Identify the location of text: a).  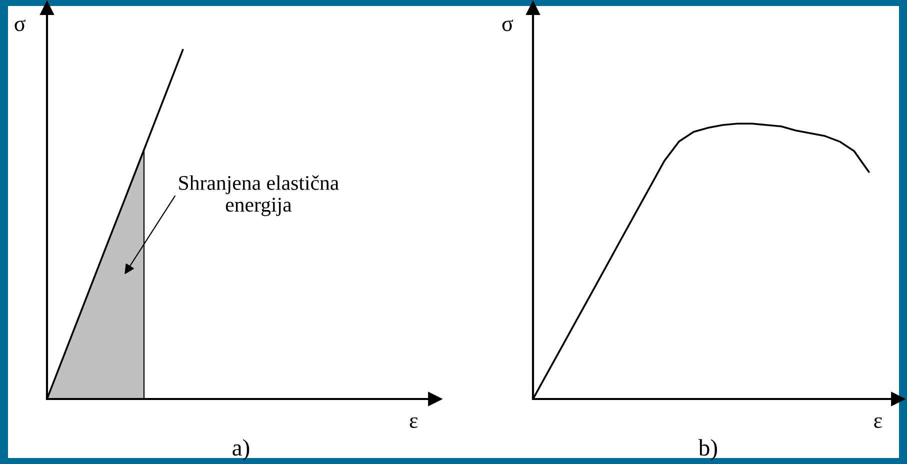
(241, 450).